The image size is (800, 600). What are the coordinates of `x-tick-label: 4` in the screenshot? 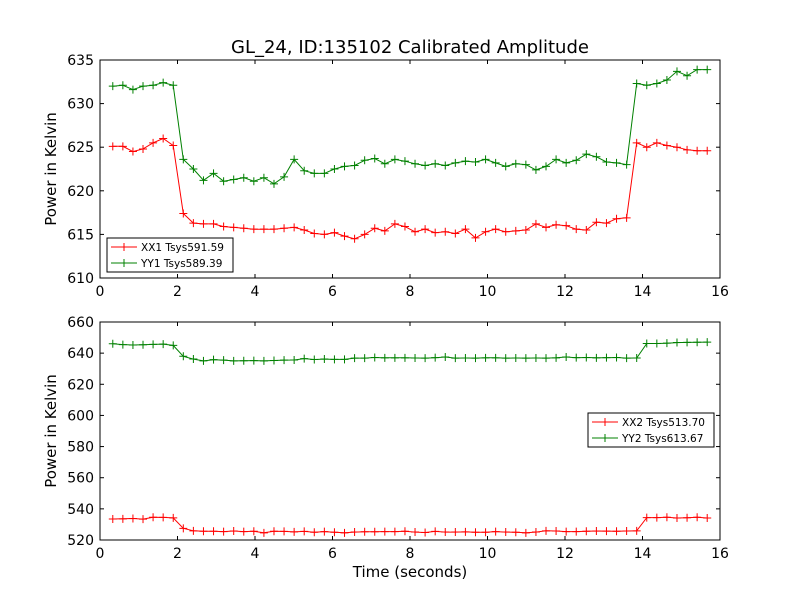 It's located at (255, 554).